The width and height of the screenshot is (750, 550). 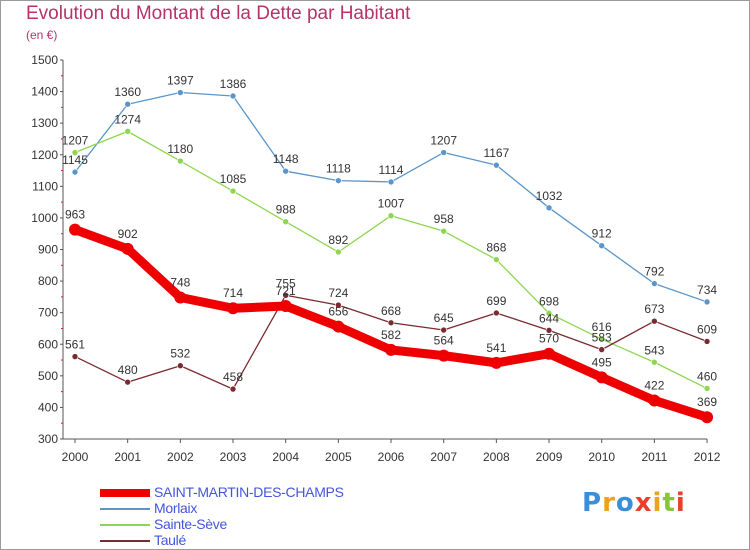 I want to click on data-label: 724, so click(x=338, y=293).